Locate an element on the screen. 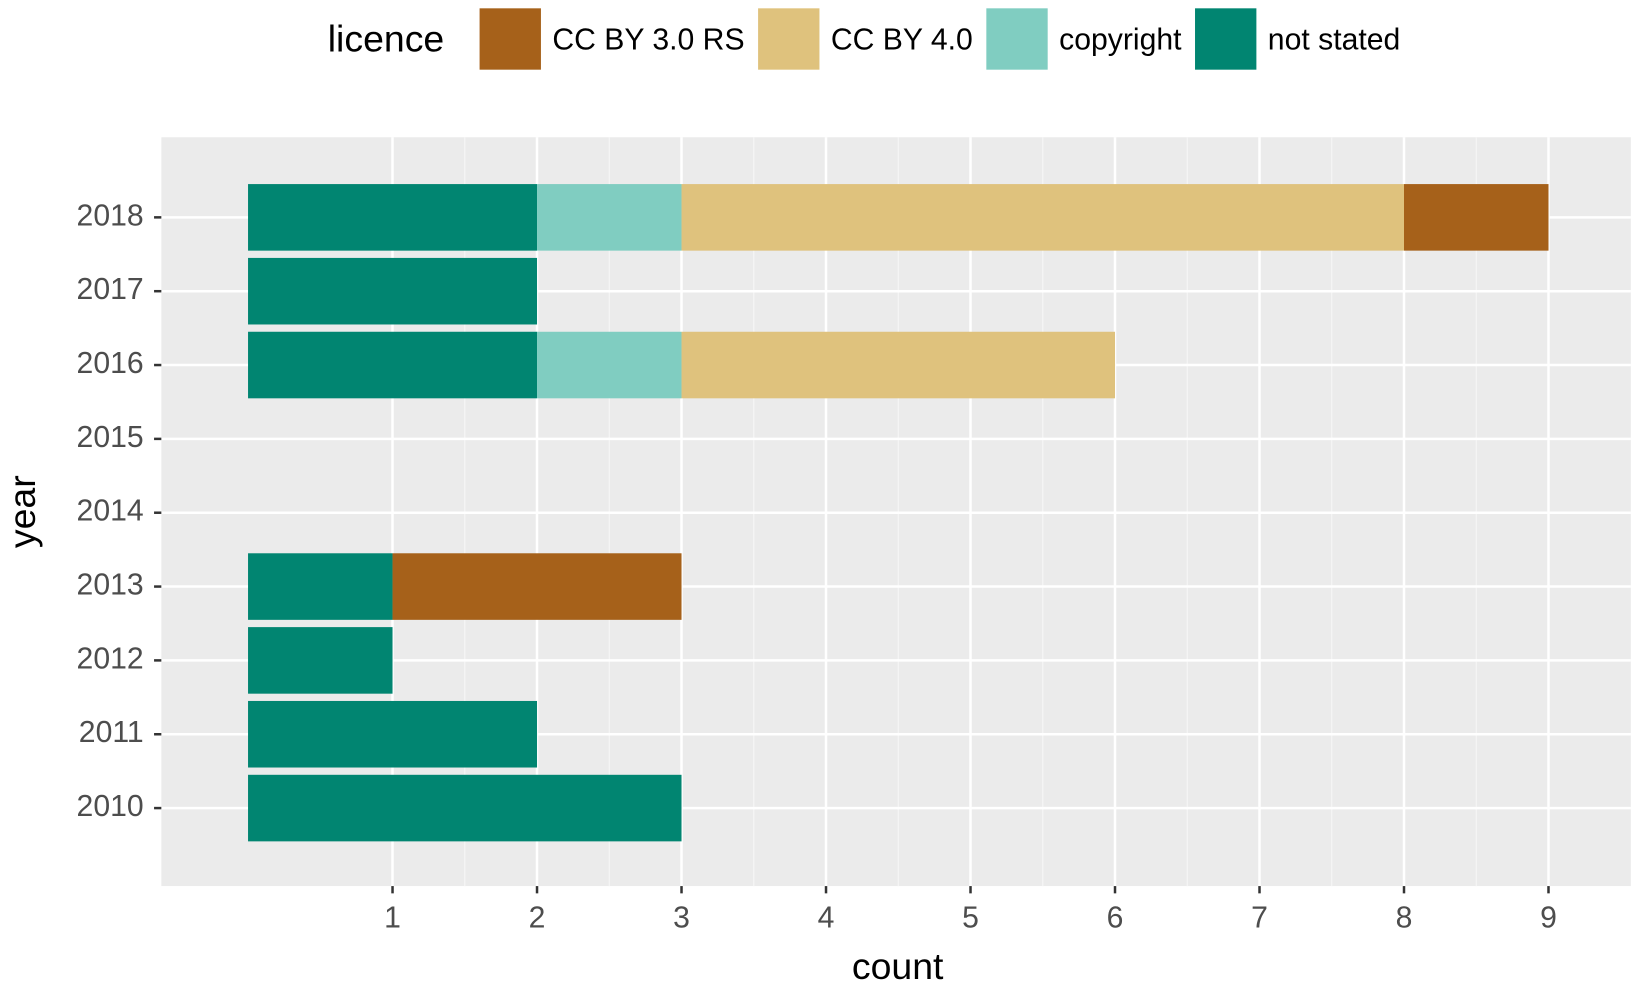  y-tick-label: 2018 is located at coordinates (110, 215).